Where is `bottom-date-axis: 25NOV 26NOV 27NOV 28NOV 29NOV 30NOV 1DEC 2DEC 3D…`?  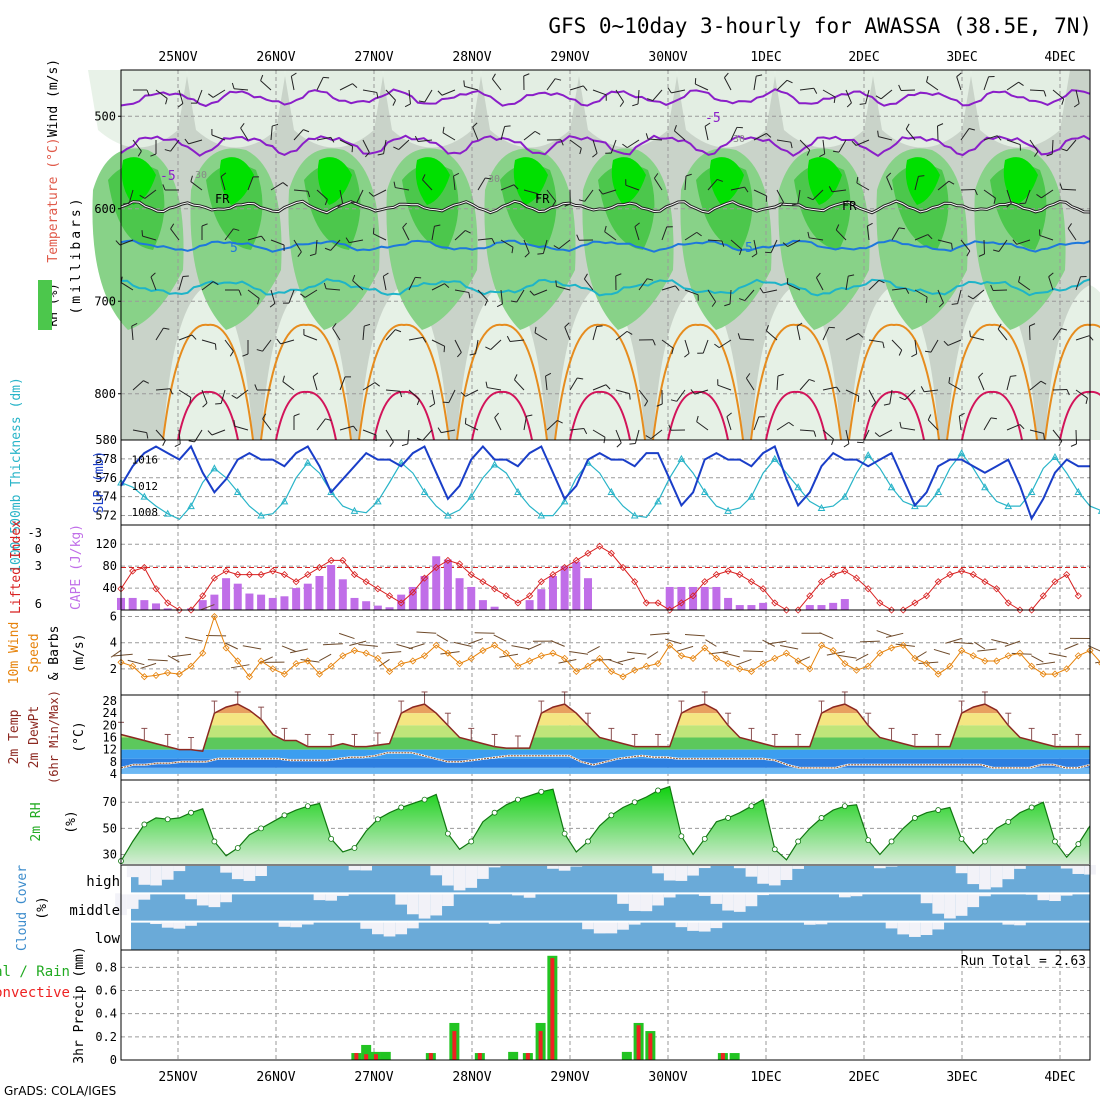
bottom-date-axis: 25NOV 26NOV 27NOV 28NOV 29NOV 30NOV 1DEC 2DEC 3D… is located at coordinates (616, 1077).